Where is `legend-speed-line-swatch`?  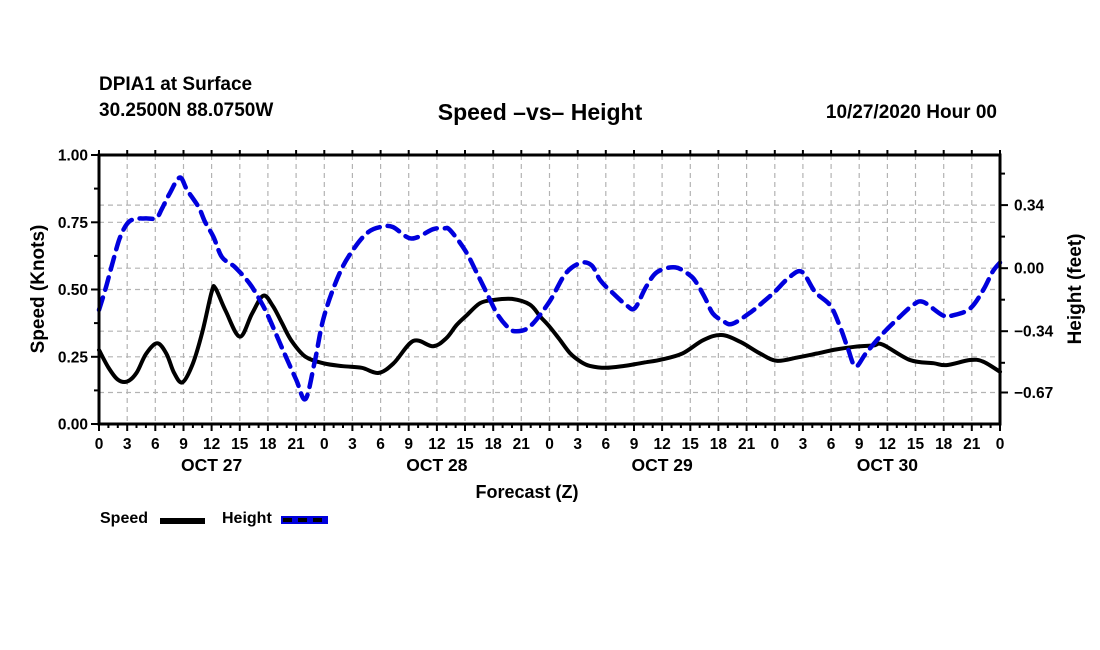
legend-speed-line-swatch is located at coordinates (182, 521).